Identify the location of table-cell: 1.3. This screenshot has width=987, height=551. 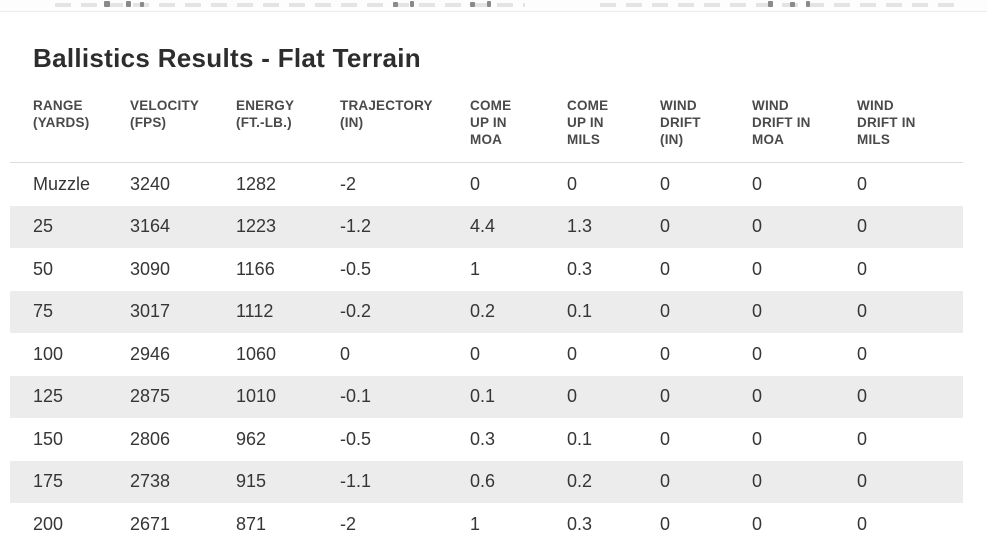
(580, 226).